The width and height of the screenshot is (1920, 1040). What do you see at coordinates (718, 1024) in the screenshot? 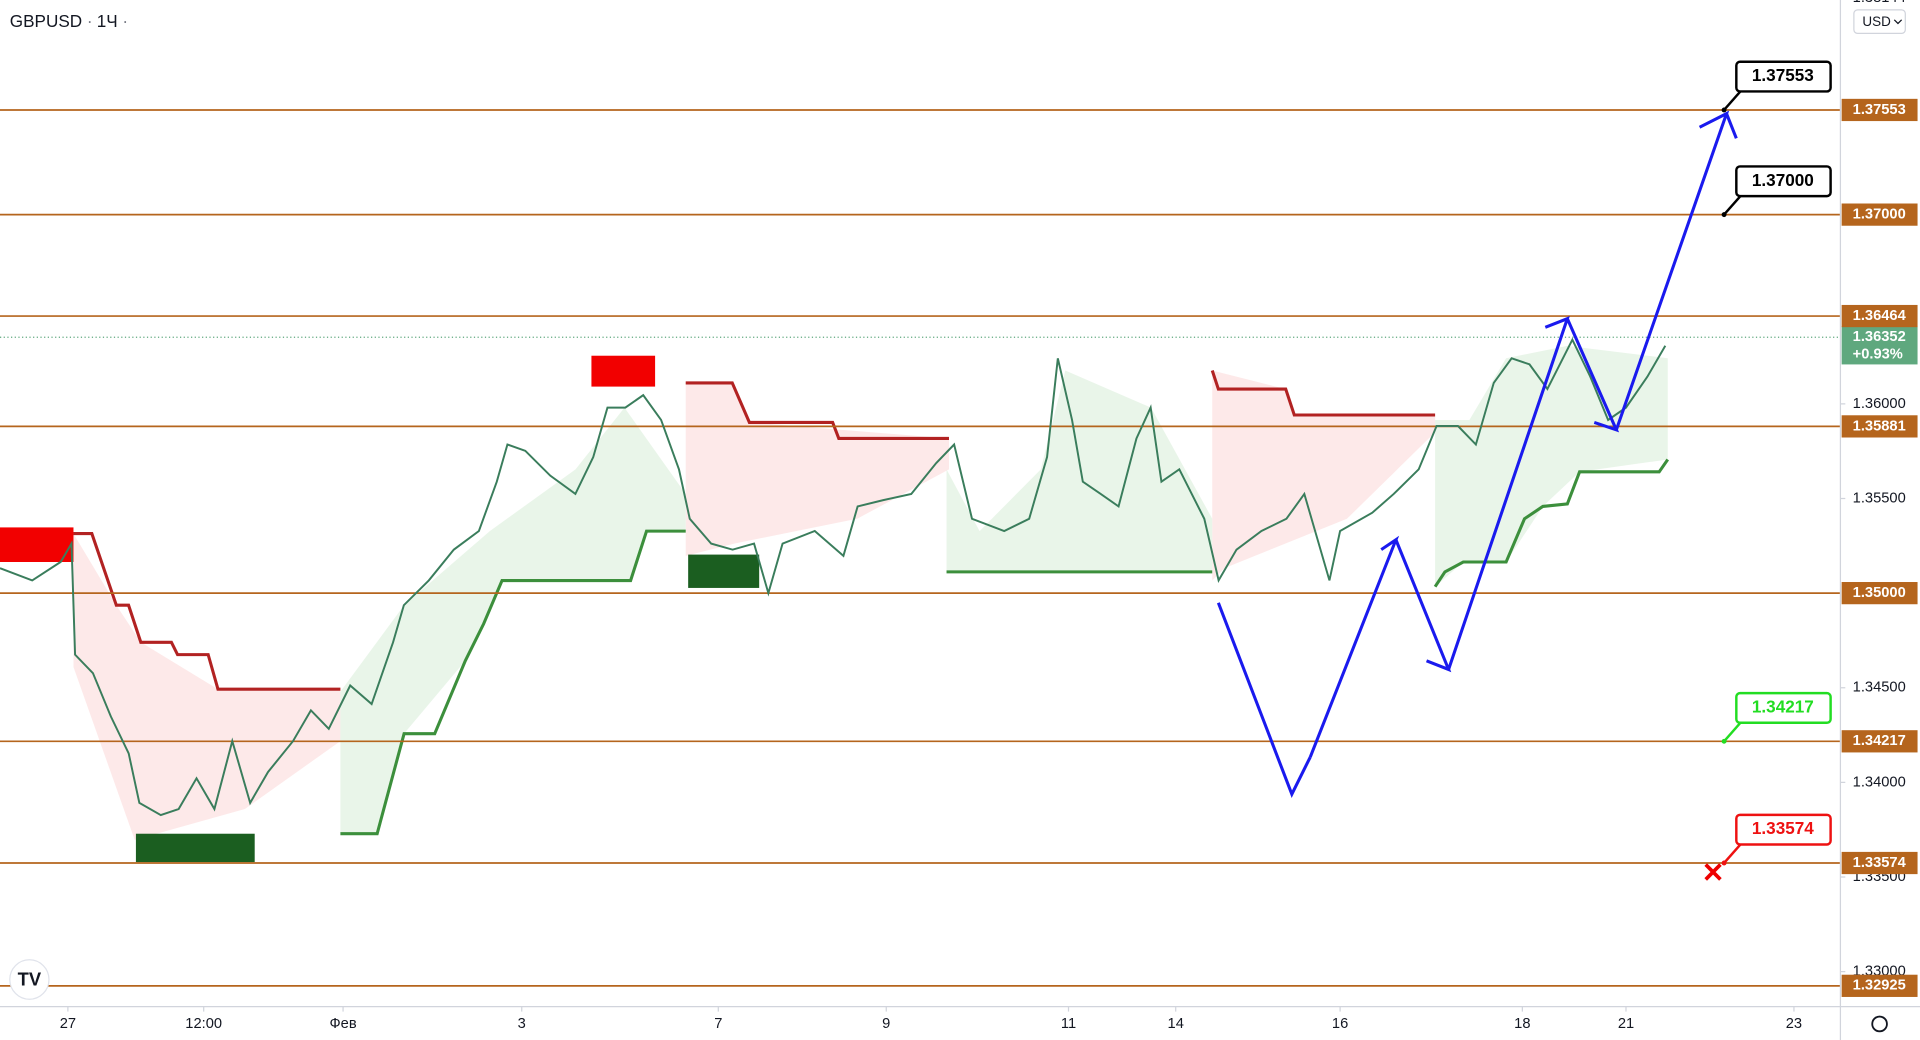
I see `x-tick-label: 7` at bounding box center [718, 1024].